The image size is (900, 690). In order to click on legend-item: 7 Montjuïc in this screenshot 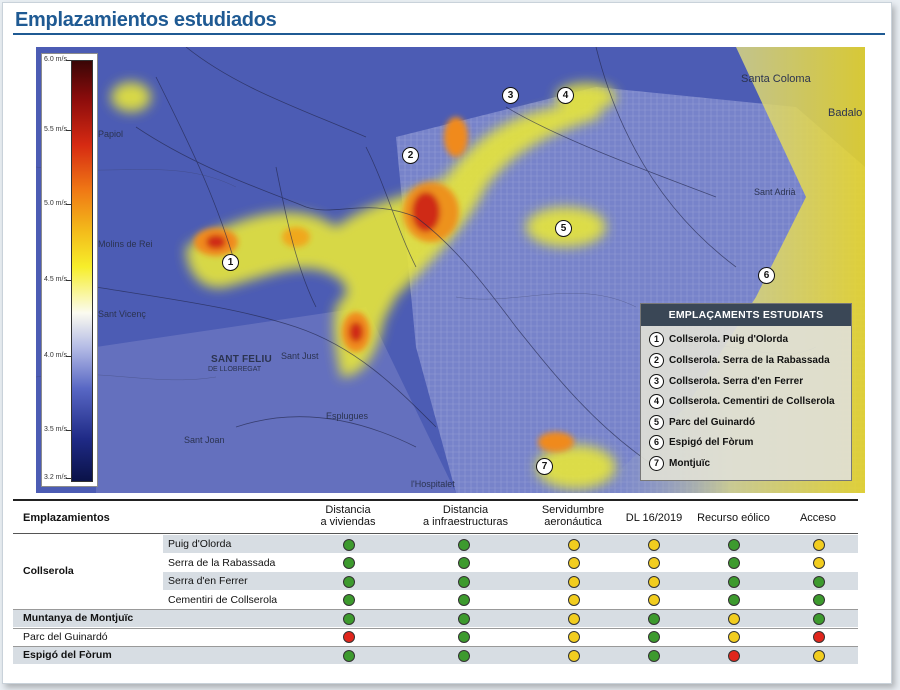, I will do `click(679, 463)`.